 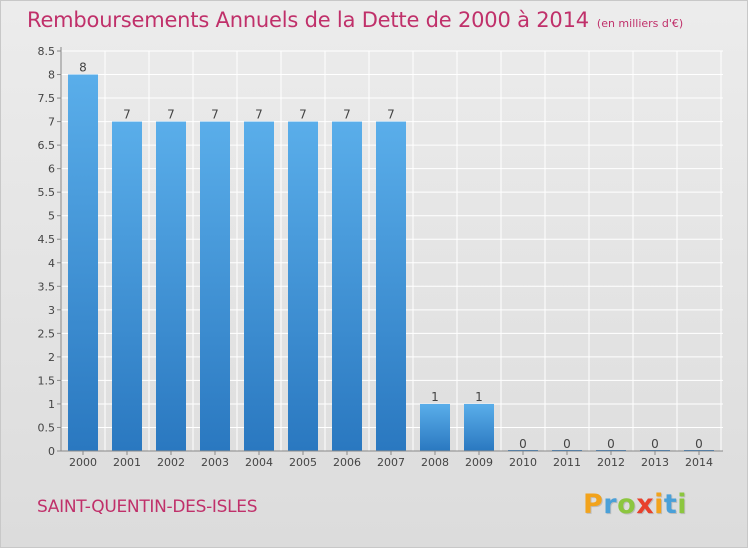 What do you see at coordinates (610, 504) in the screenshot?
I see `logo-letter: r` at bounding box center [610, 504].